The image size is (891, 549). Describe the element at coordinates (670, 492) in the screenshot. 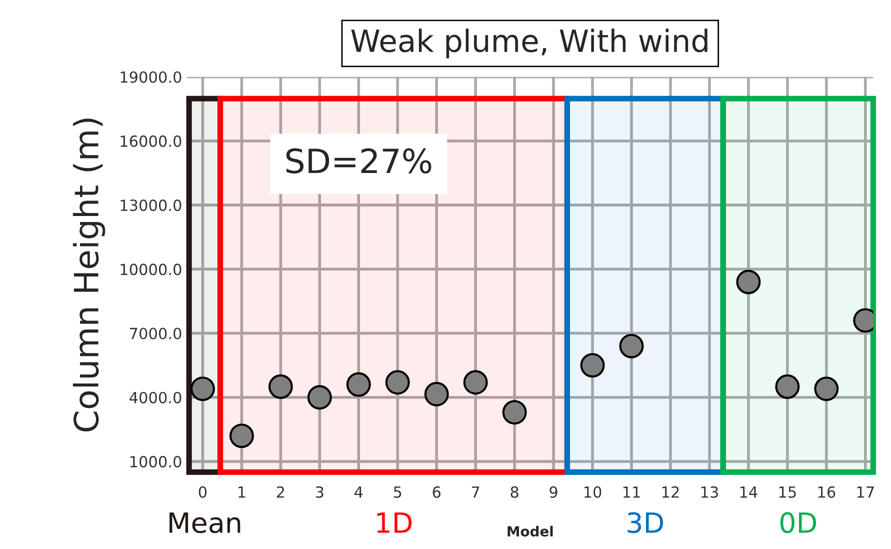

I see `x-tick-label: 12` at that location.